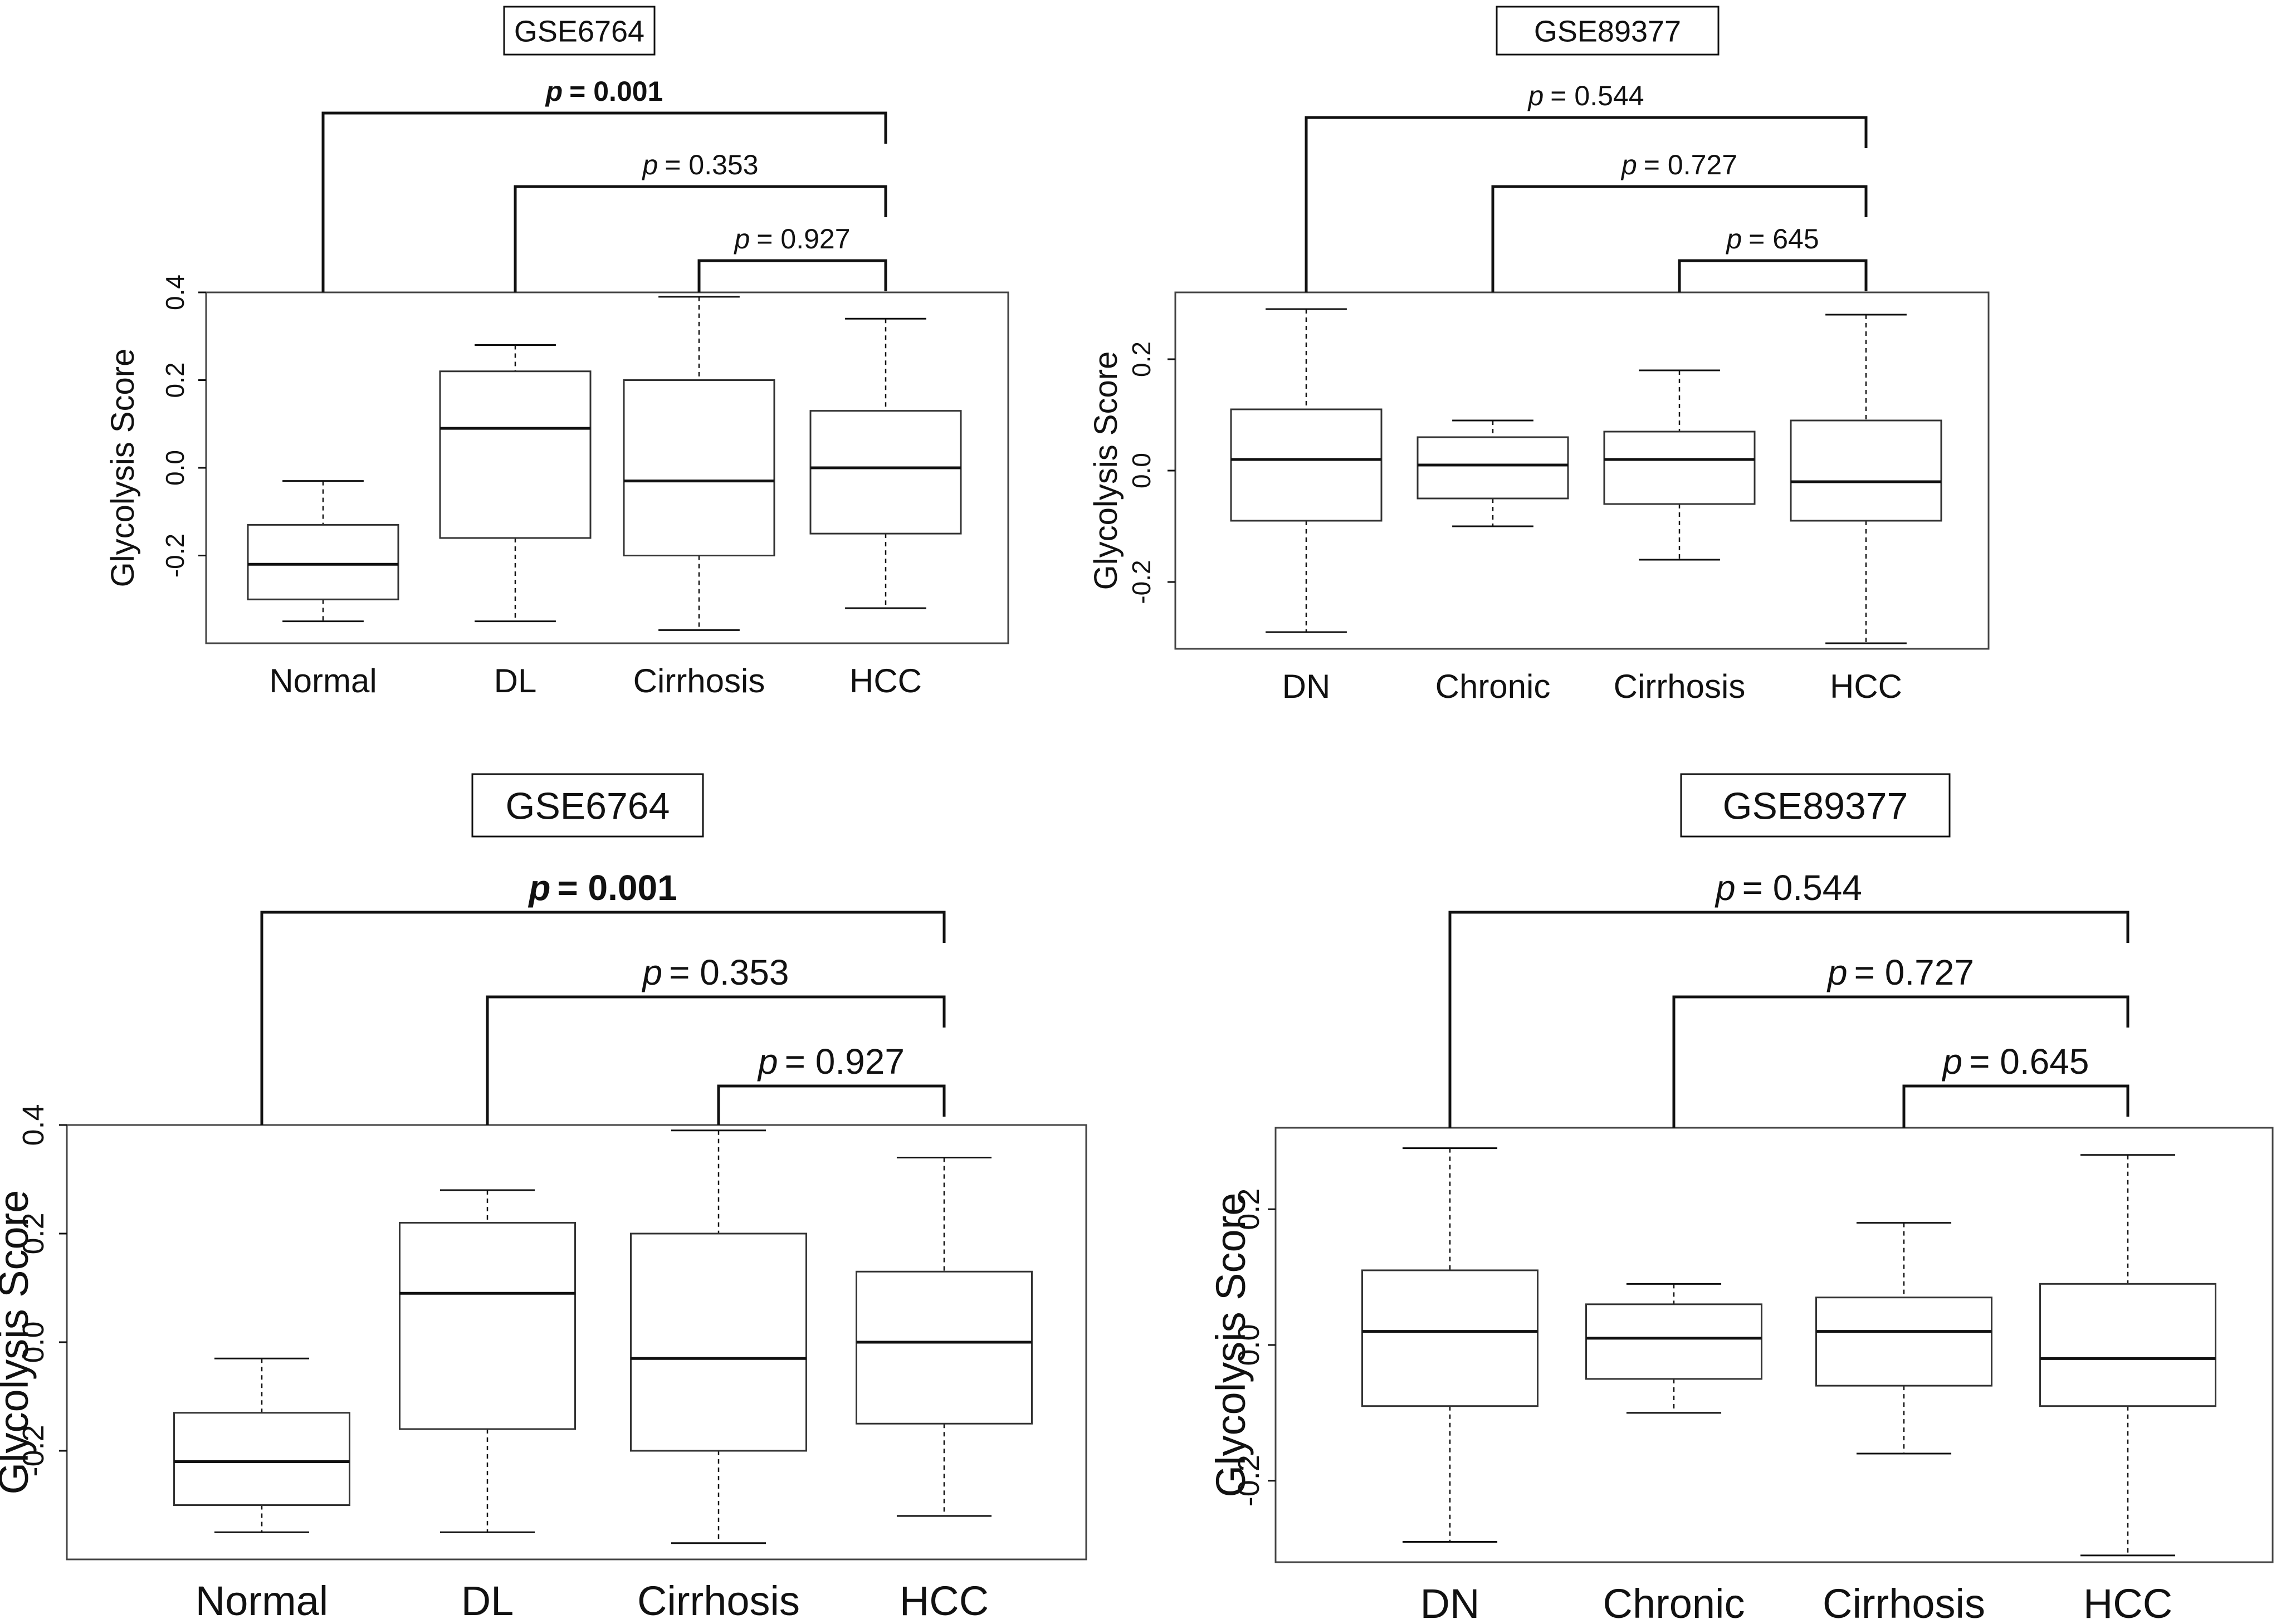 Image resolution: width=2281 pixels, height=1624 pixels. What do you see at coordinates (262, 1601) in the screenshot?
I see `category-label: Normal` at bounding box center [262, 1601].